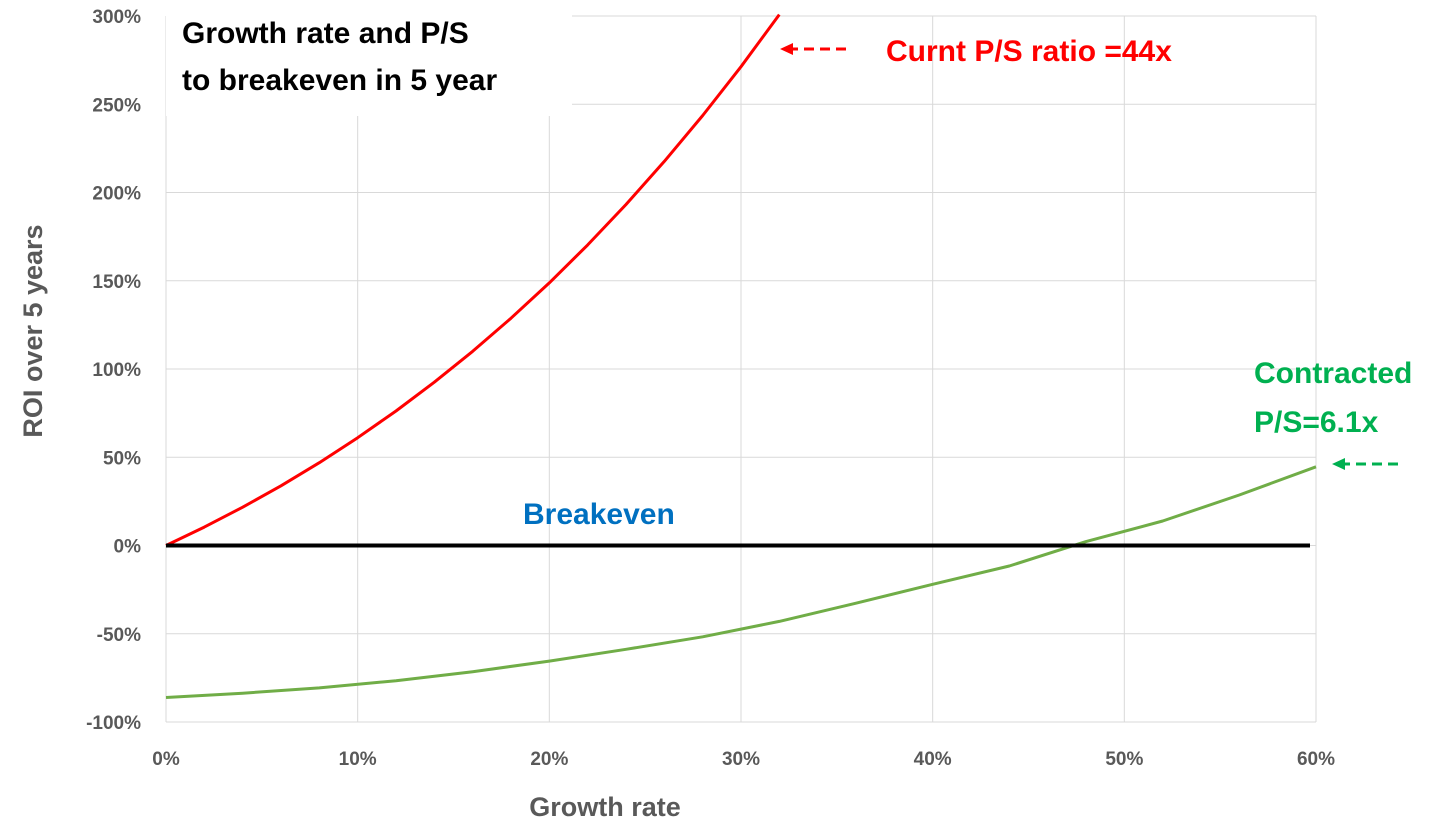 This screenshot has width=1441, height=829. What do you see at coordinates (605, 807) in the screenshot?
I see `x-axis-title: Growth rate` at bounding box center [605, 807].